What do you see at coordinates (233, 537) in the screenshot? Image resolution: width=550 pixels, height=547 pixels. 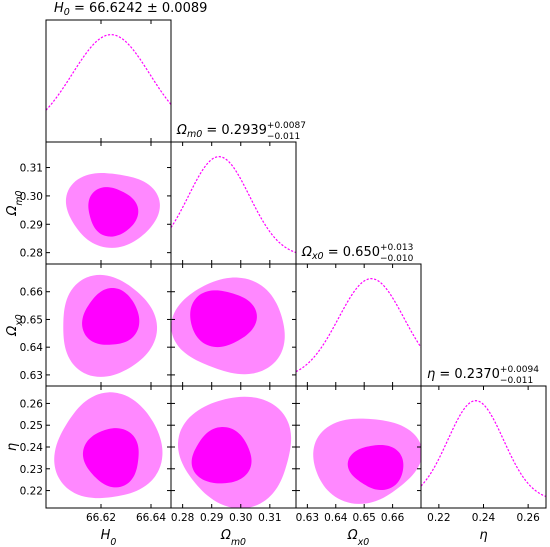 I see `xaxis-label-Om: Ωm0` at bounding box center [233, 537].